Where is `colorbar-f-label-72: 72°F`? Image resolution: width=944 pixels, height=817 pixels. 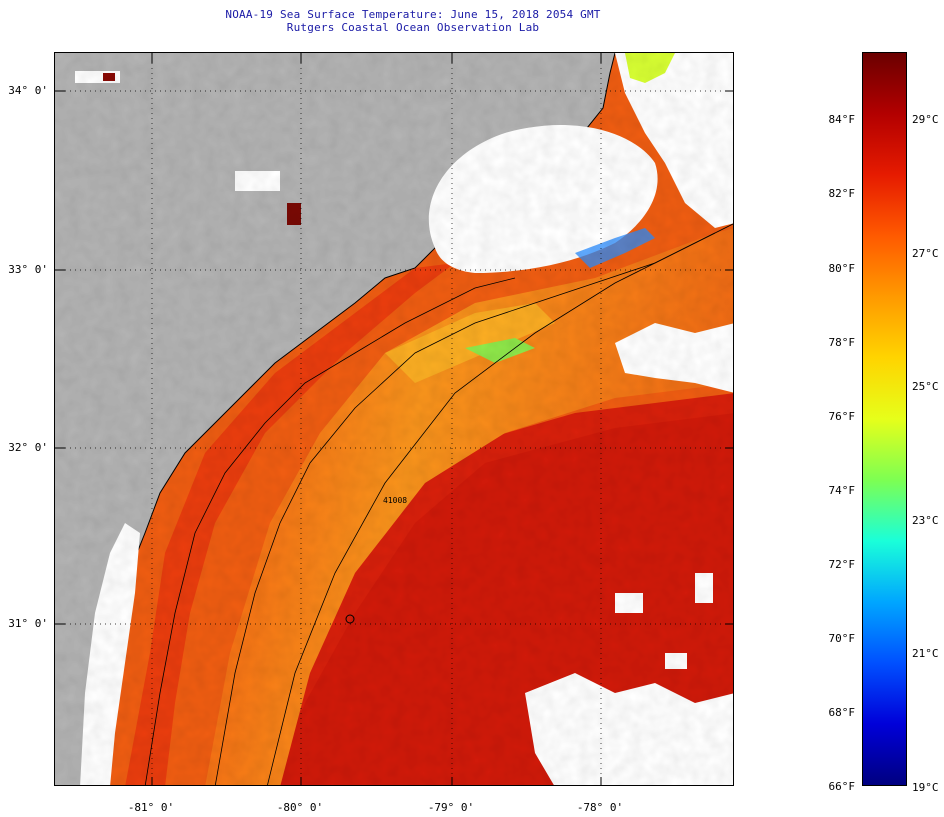
colorbar-f-label-72: 72°F is located at coordinates (842, 564).